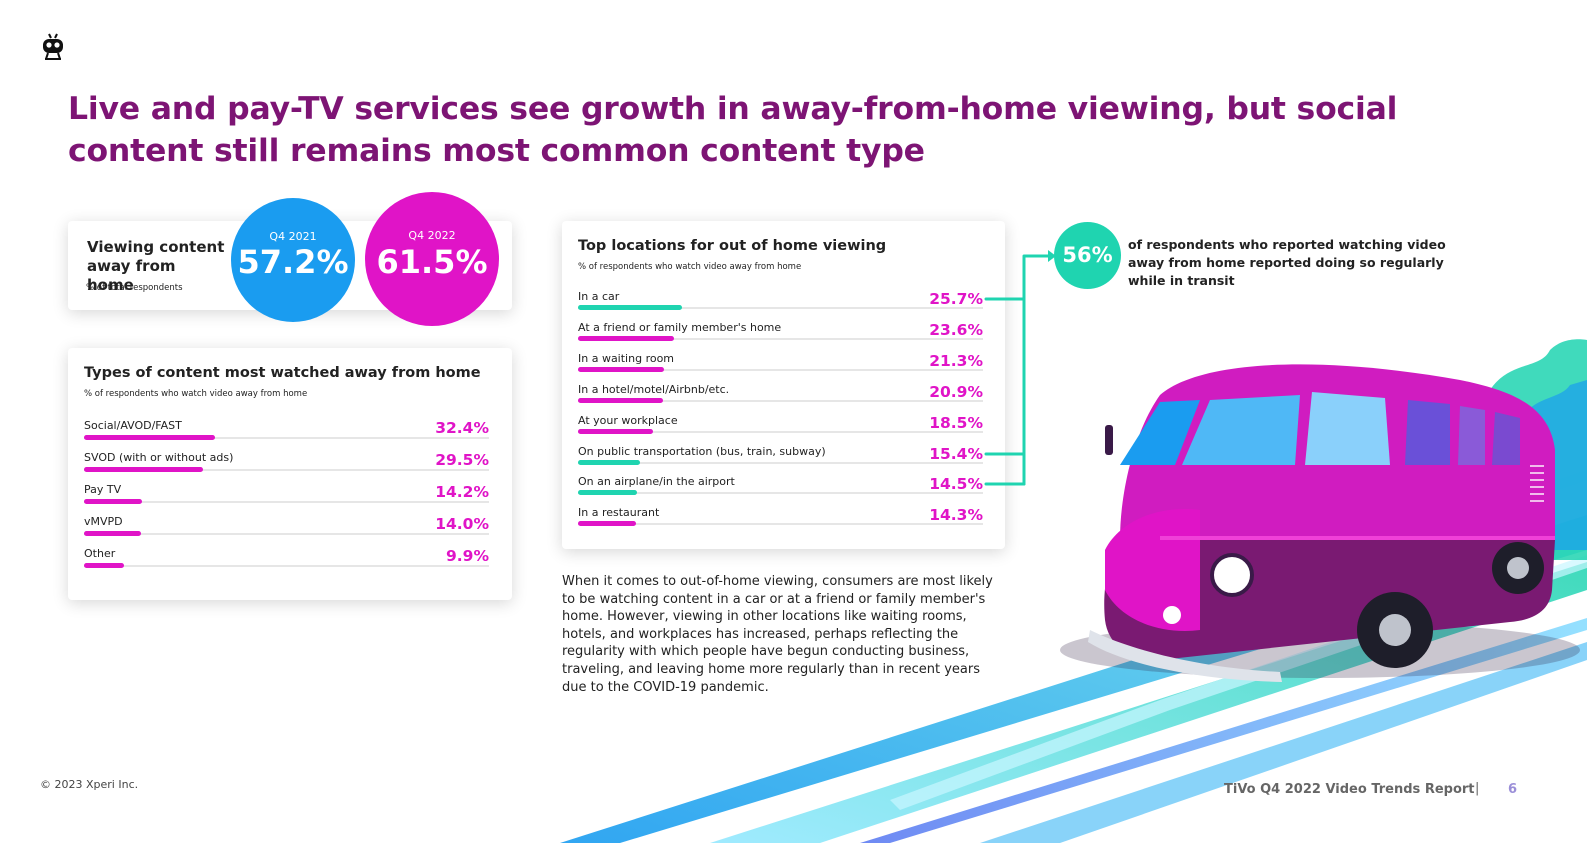  Describe the element at coordinates (156, 266) in the screenshot. I see `away-card-heading: Viewing content away from home` at that location.